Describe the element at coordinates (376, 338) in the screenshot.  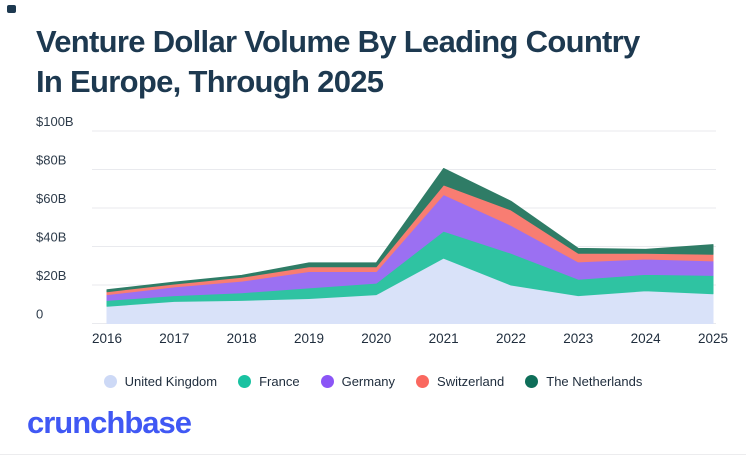
I see `x-tick-label: 2020` at that location.